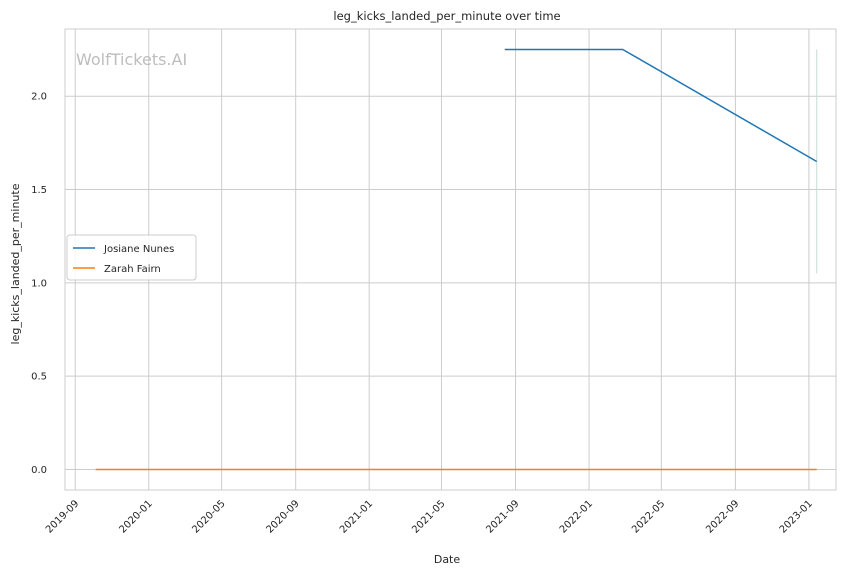 The width and height of the screenshot is (844, 575). Describe the element at coordinates (39, 97) in the screenshot. I see `y-tick-label: 2.0` at that location.